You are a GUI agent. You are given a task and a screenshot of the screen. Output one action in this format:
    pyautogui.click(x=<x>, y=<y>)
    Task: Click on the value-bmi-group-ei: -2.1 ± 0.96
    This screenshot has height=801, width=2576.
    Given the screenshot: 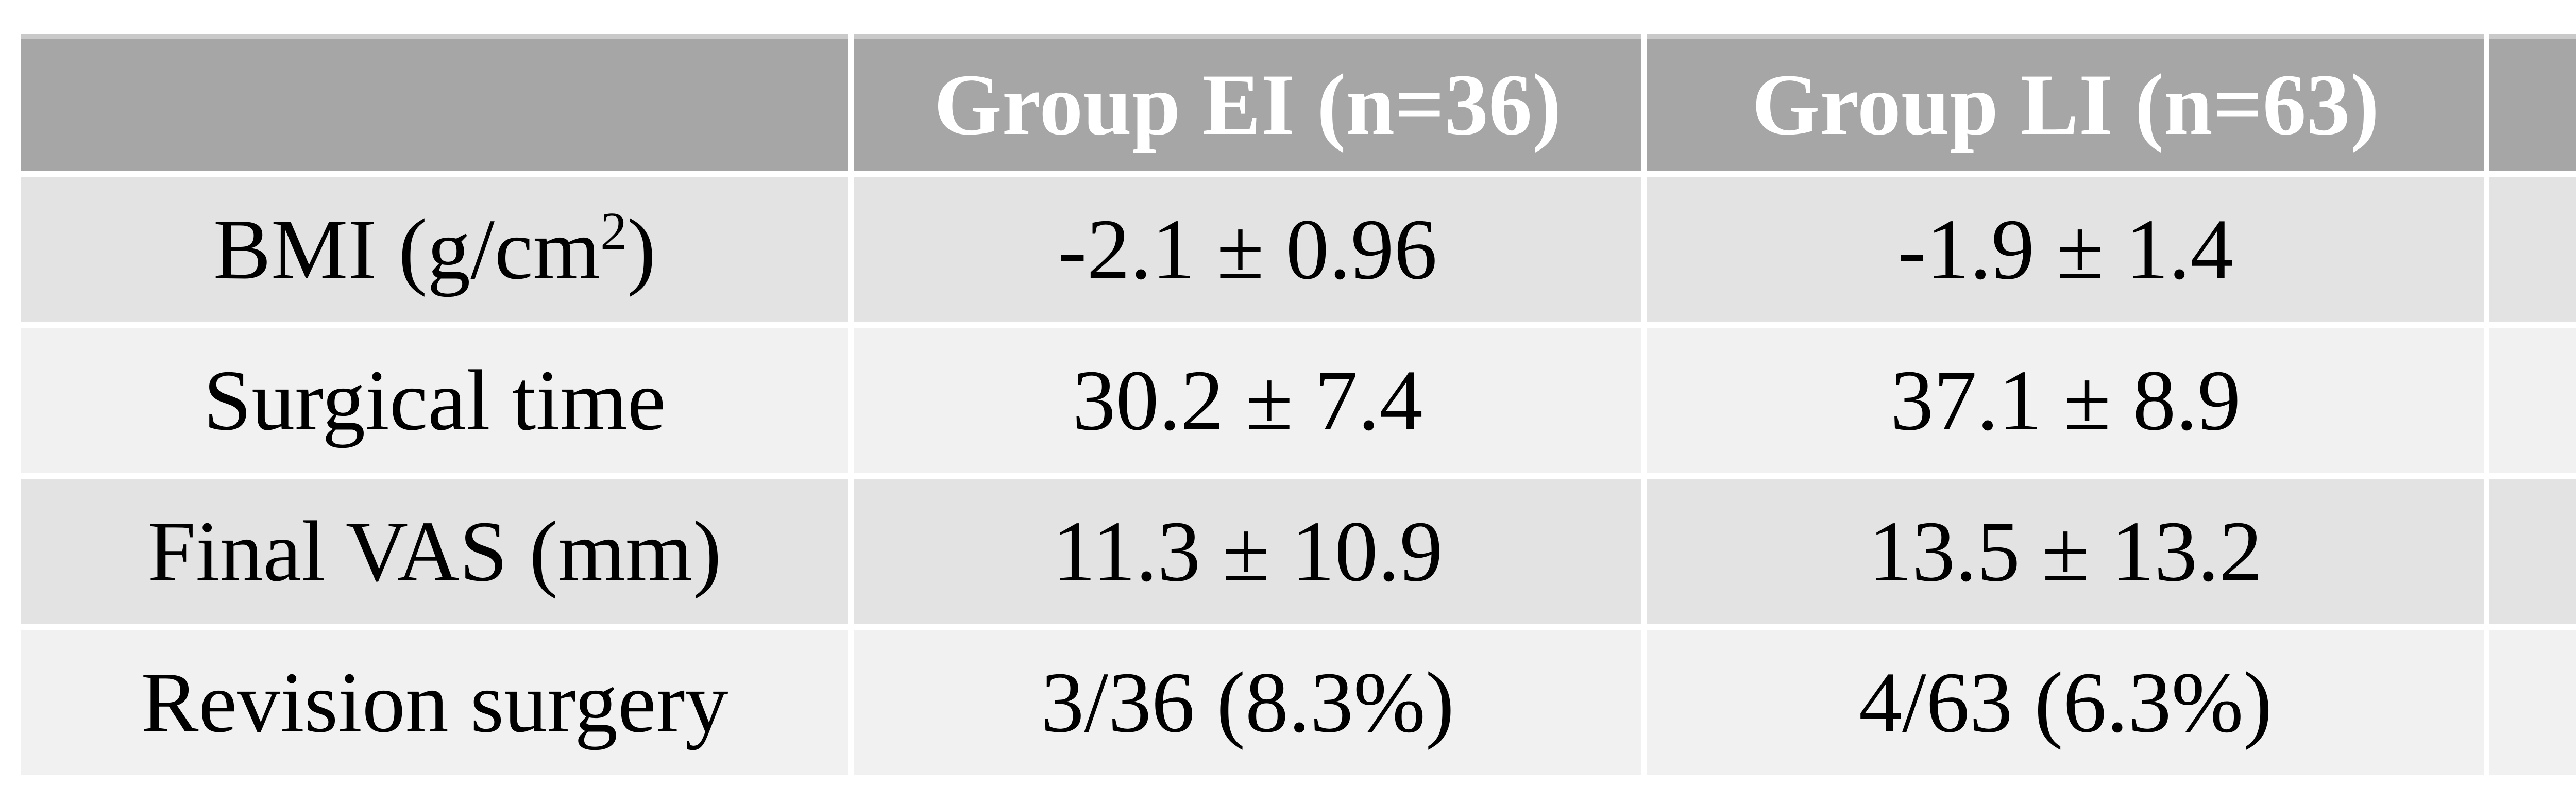 What is the action you would take?
    pyautogui.click(x=1248, y=249)
    